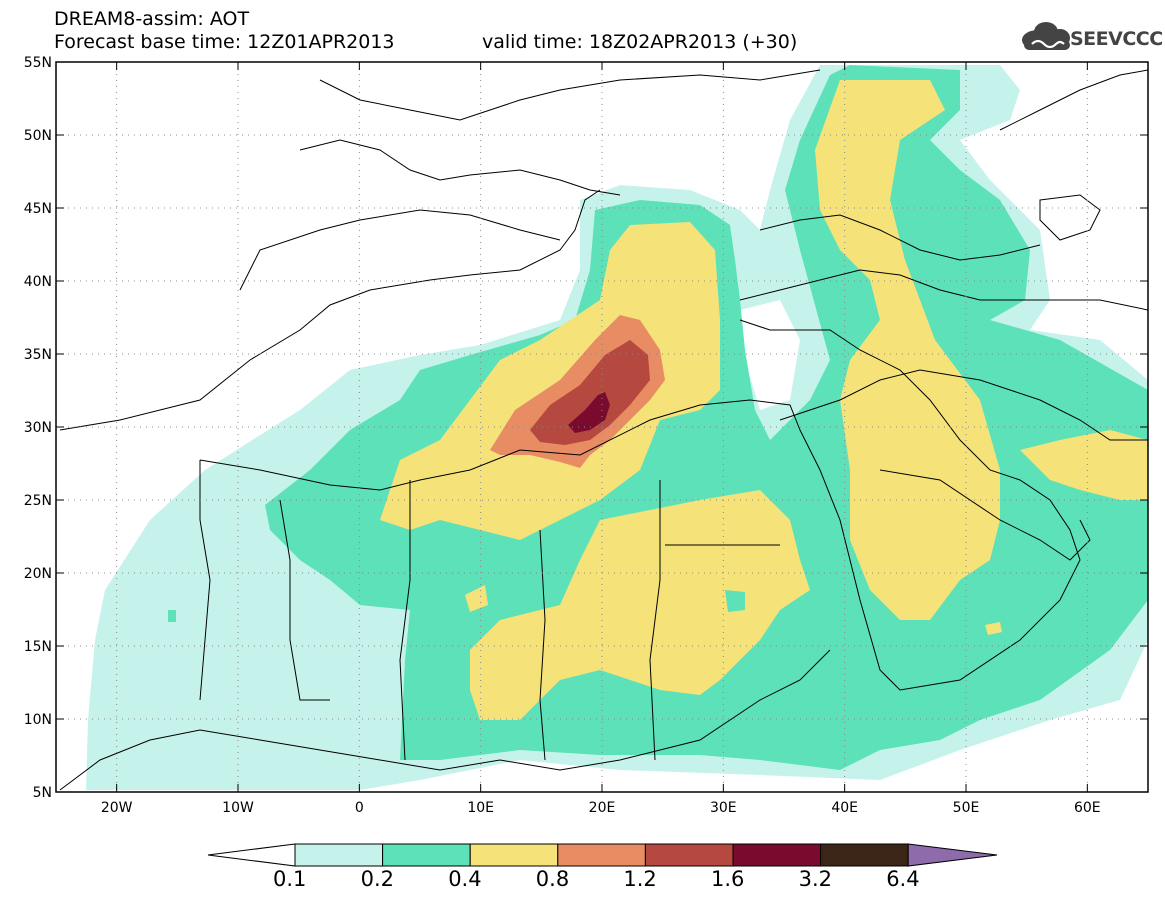  Describe the element at coordinates (589, 412) in the screenshot. I see `aot-region-1.6` at that location.